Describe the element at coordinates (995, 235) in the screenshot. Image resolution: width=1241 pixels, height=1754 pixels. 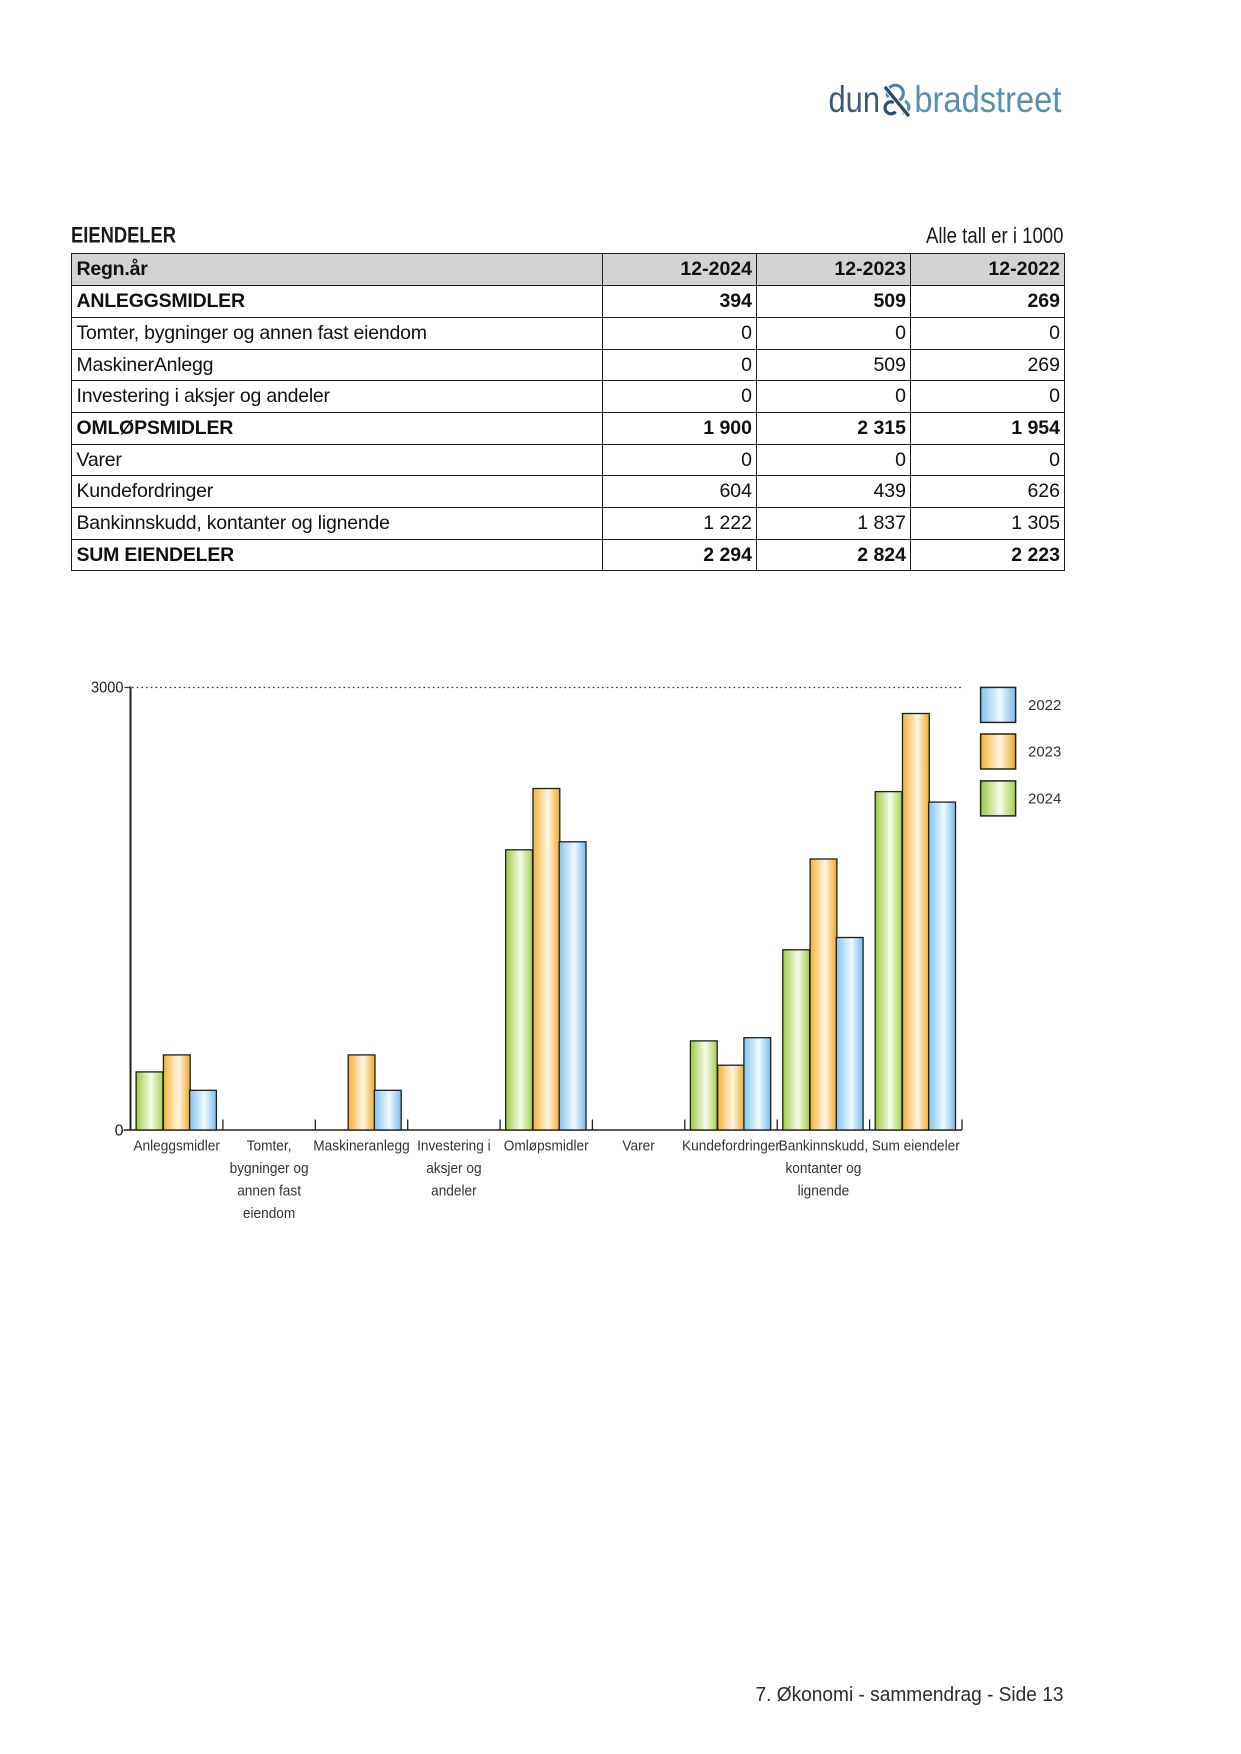
I see `svg-text: Alle tall er i 1000` at that location.